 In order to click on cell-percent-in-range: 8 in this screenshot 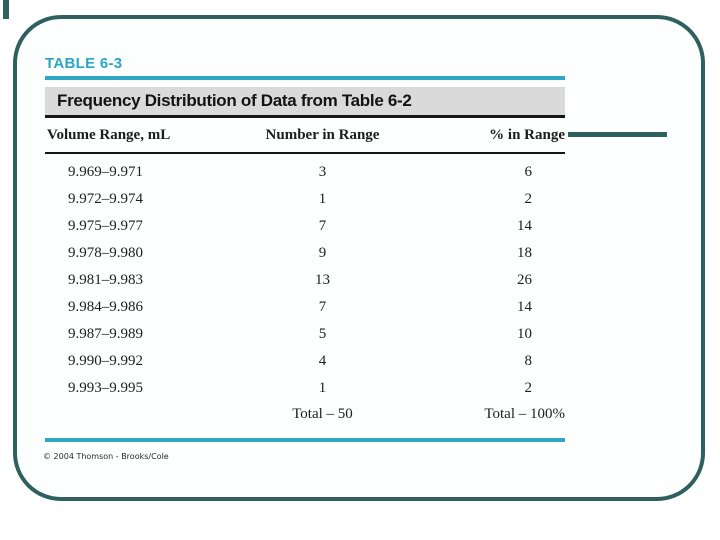, I will do `click(528, 361)`.